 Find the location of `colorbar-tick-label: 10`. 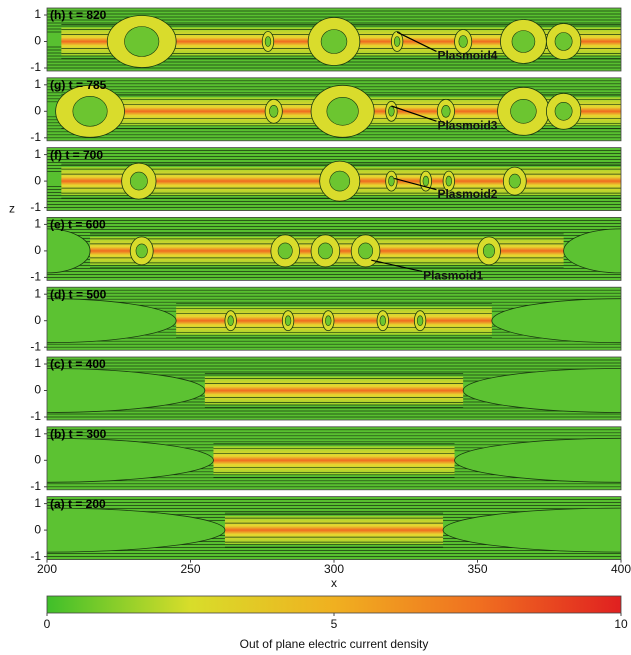

colorbar-tick-label: 10 is located at coordinates (621, 624).